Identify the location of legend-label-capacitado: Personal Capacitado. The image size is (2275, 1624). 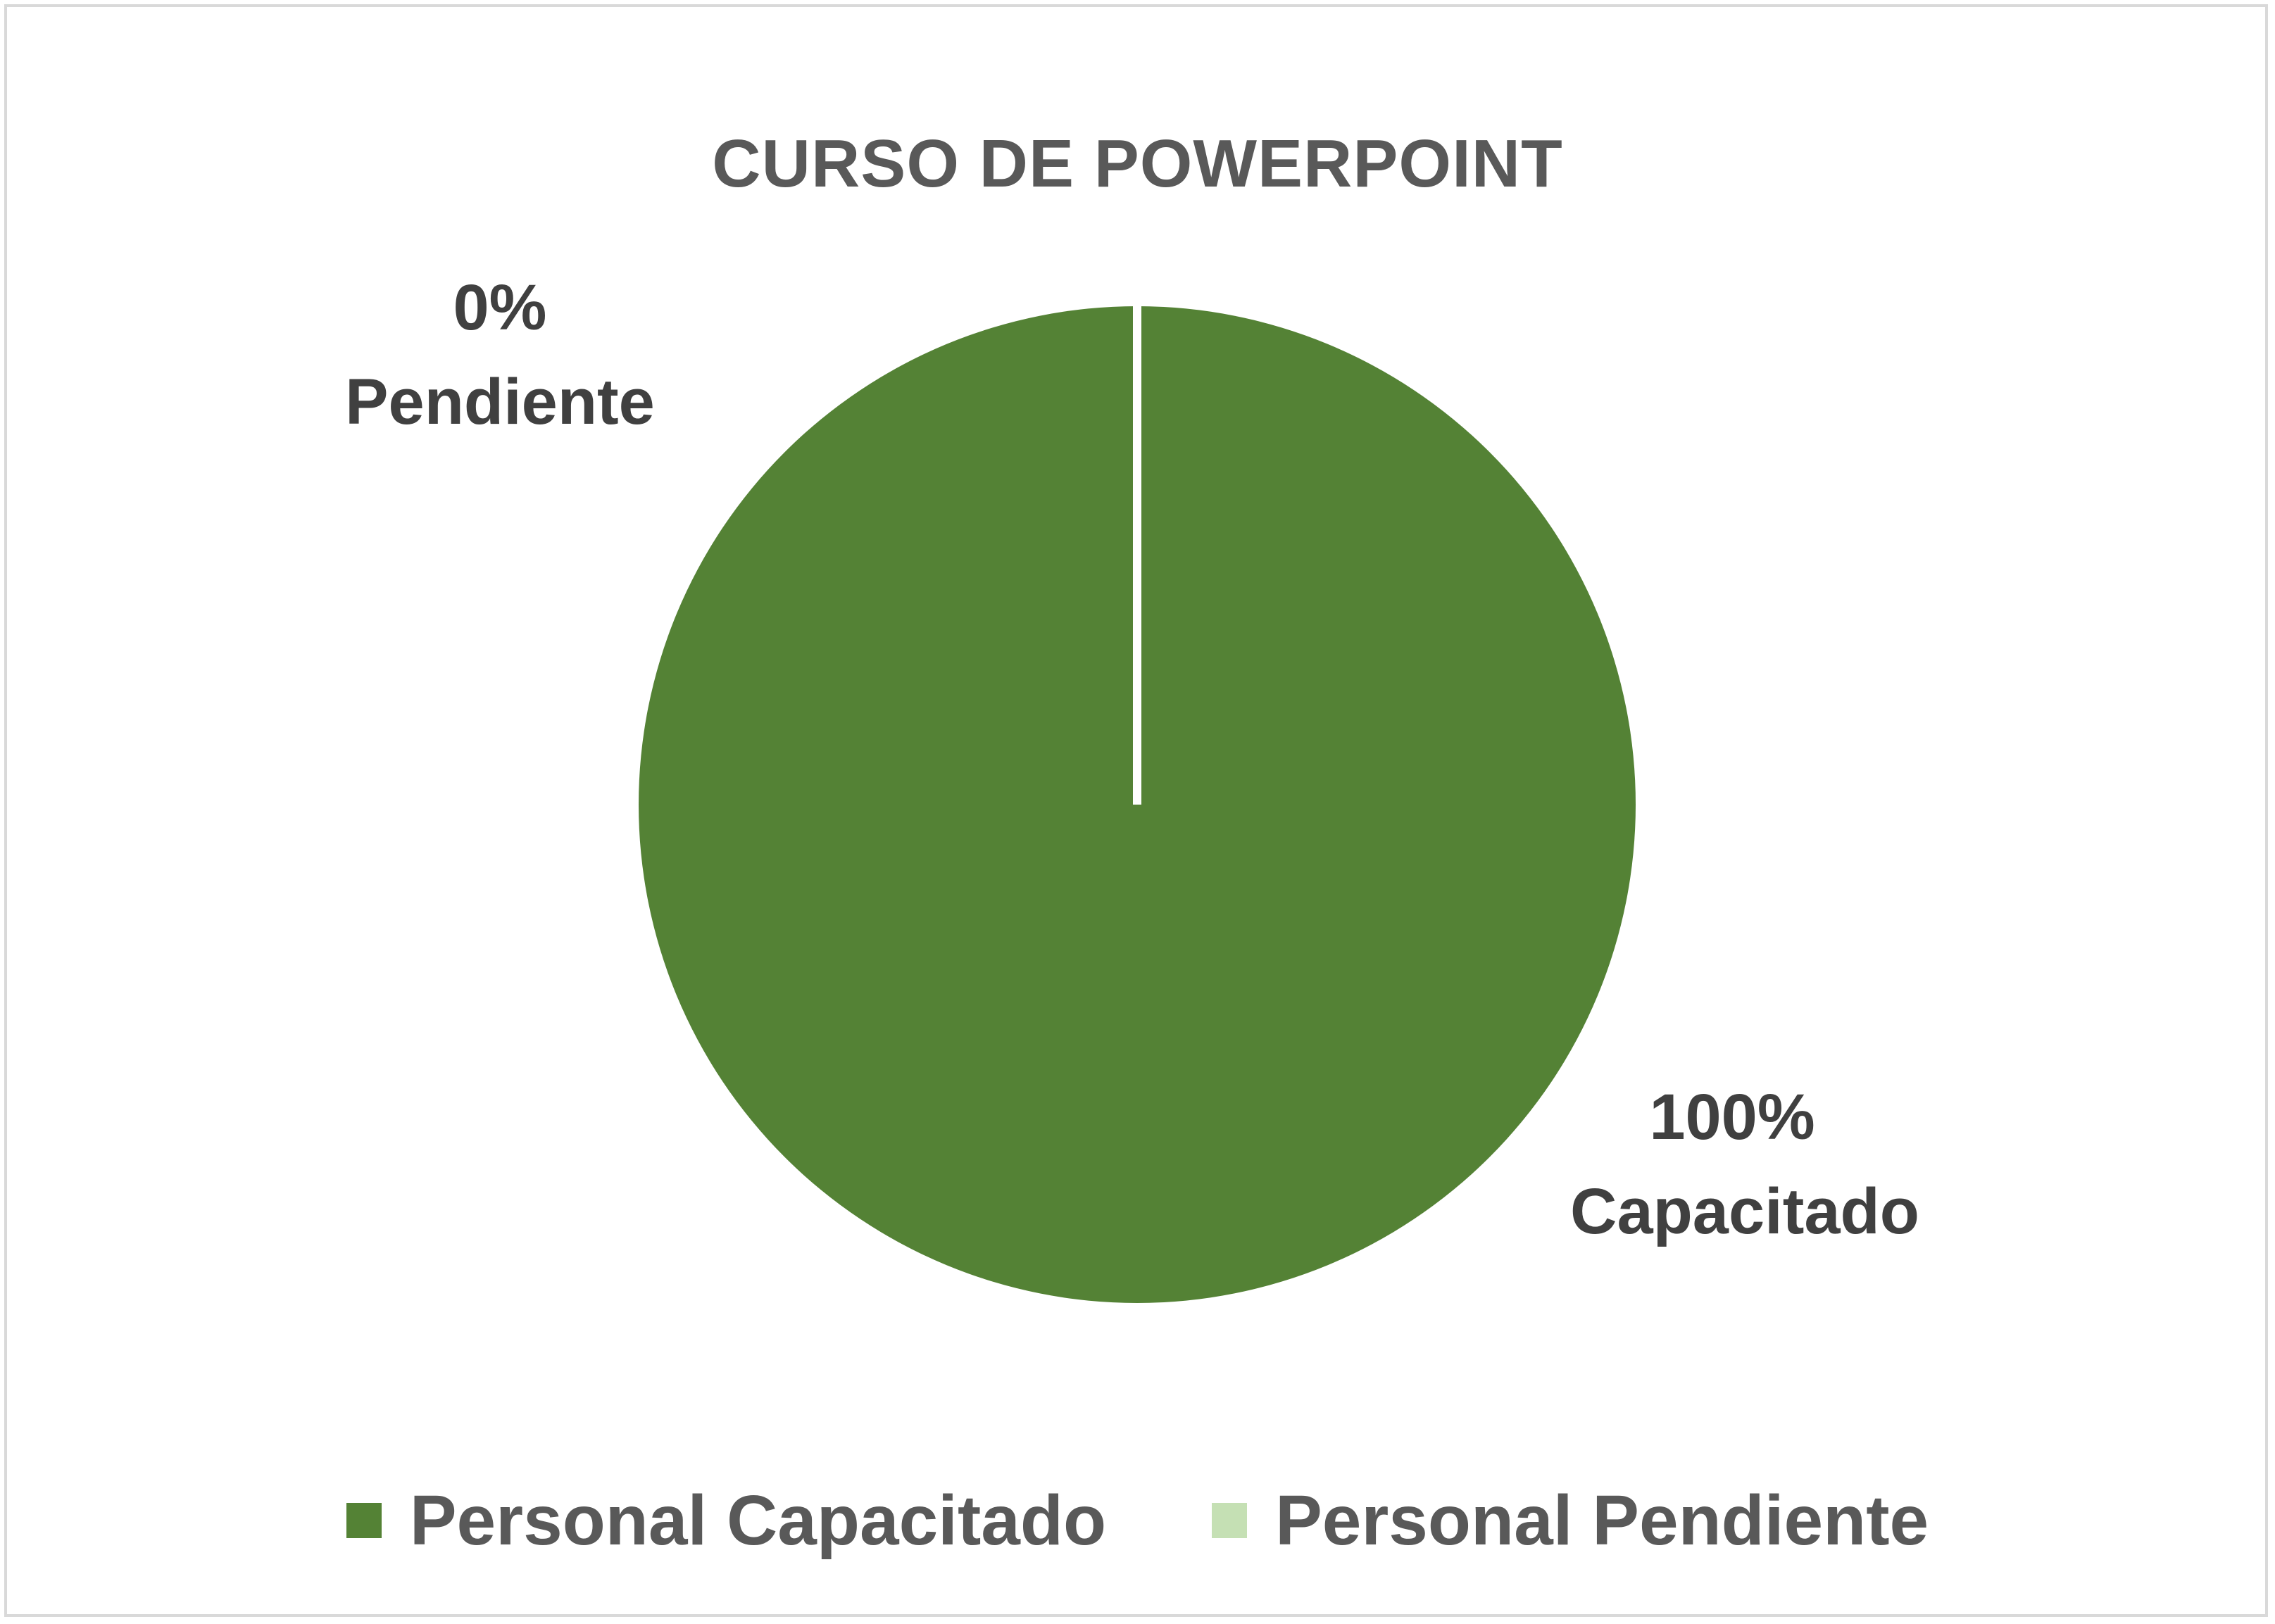
(758, 1520).